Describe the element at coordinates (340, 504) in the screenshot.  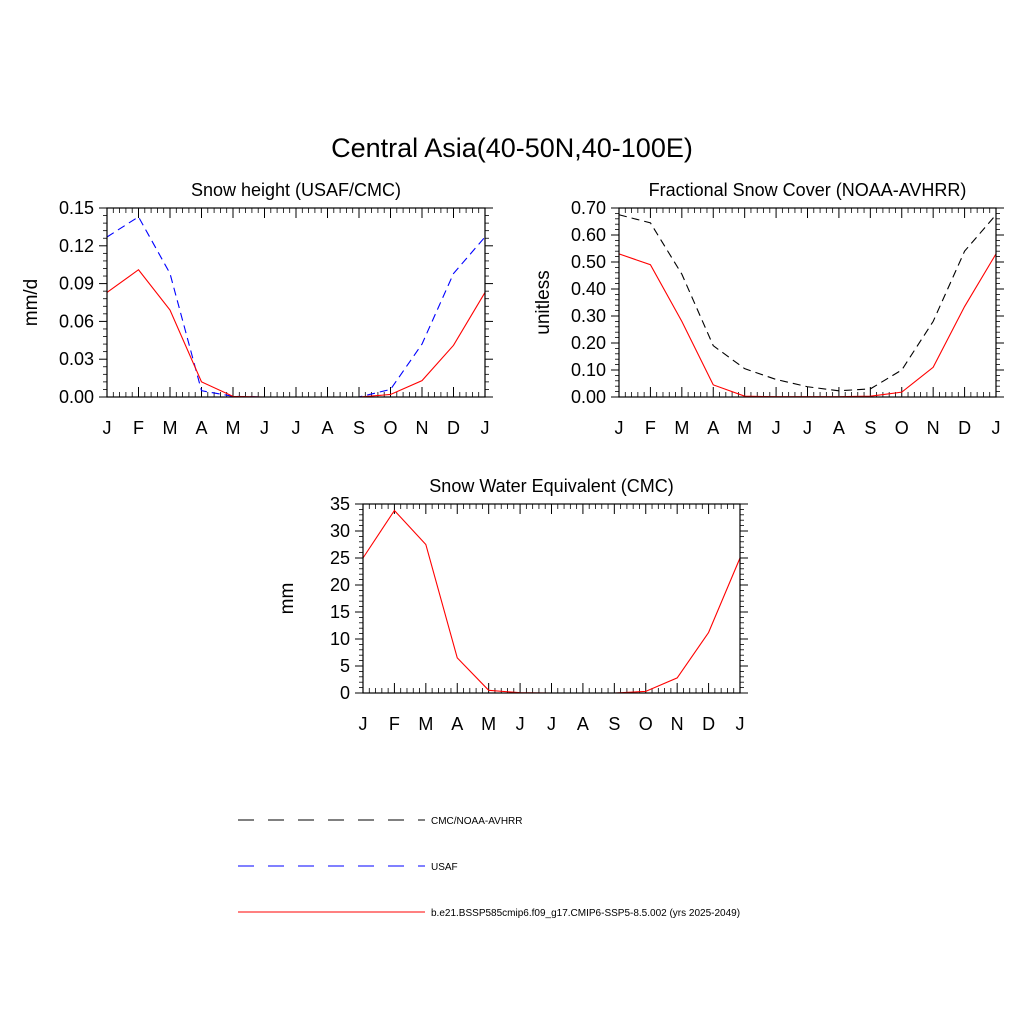
I see `y-tick-label: 35` at that location.